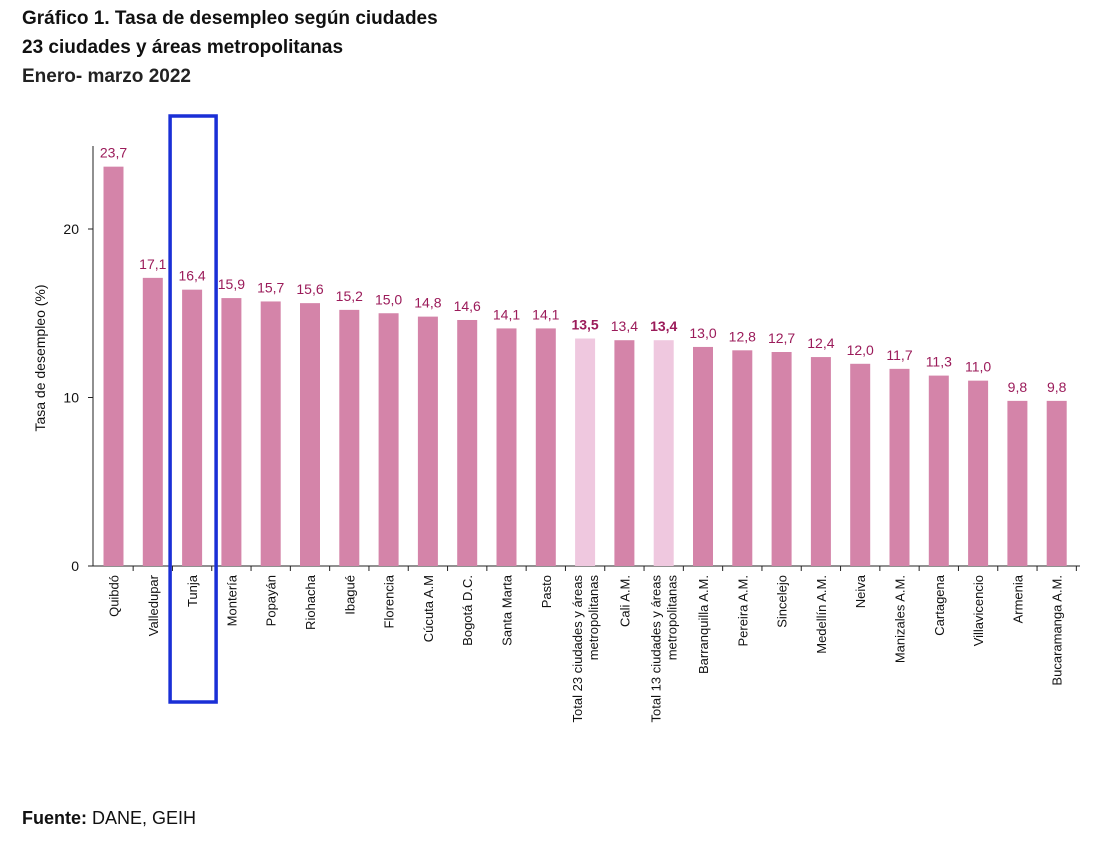 The width and height of the screenshot is (1109, 852). I want to click on x-tick-label-line: Pereira A.M., so click(742, 611).